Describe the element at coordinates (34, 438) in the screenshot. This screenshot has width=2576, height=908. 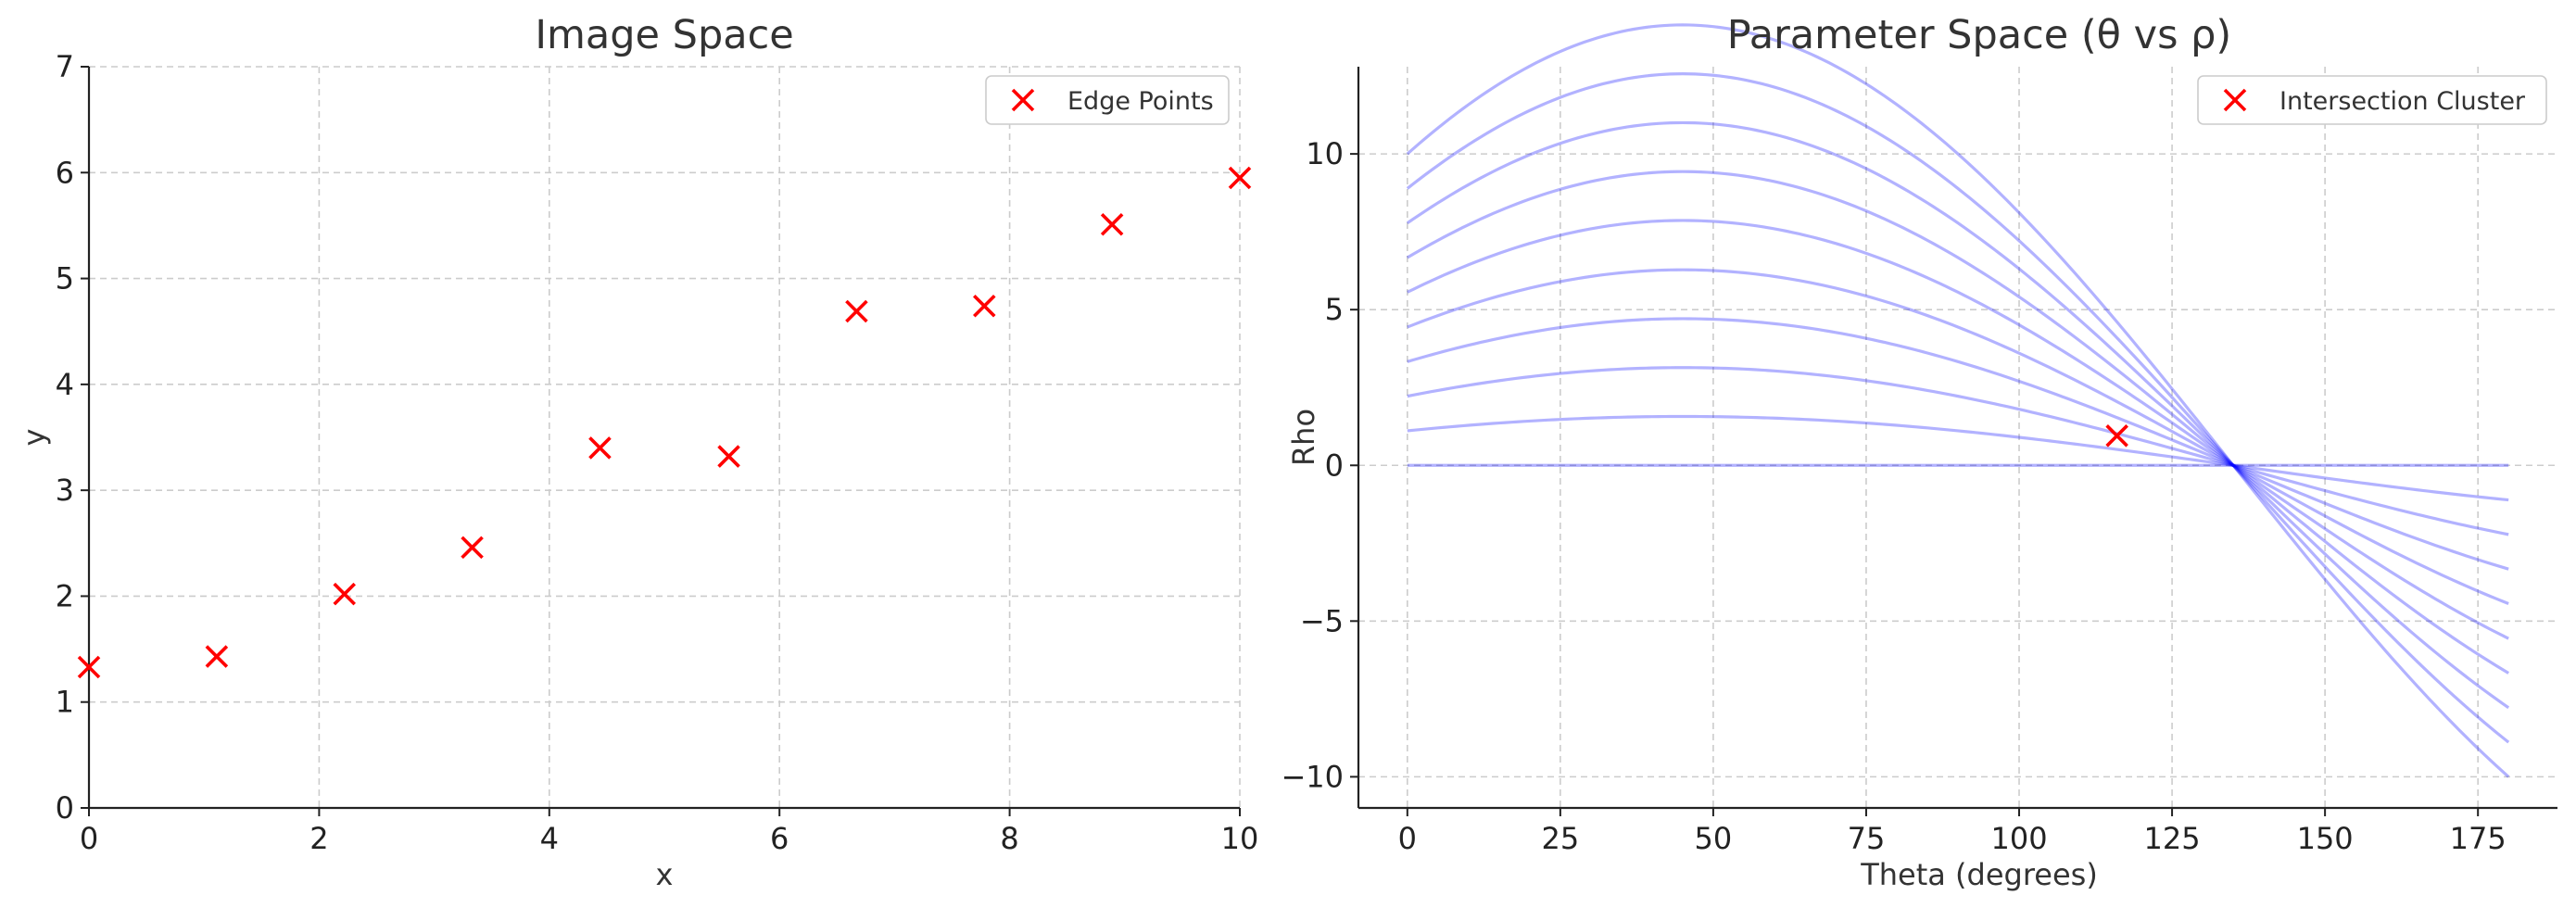
I see `image-space-ylabel: y` at that location.